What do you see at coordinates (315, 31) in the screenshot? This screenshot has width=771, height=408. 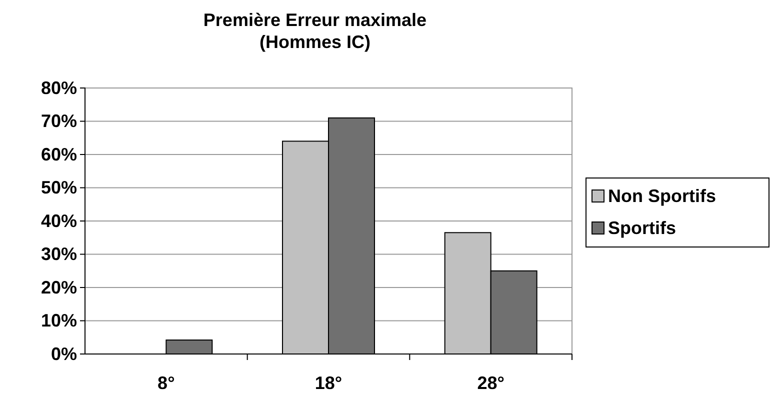 I see `chart-title: Première Erreur maximale (Hommes IC)` at bounding box center [315, 31].